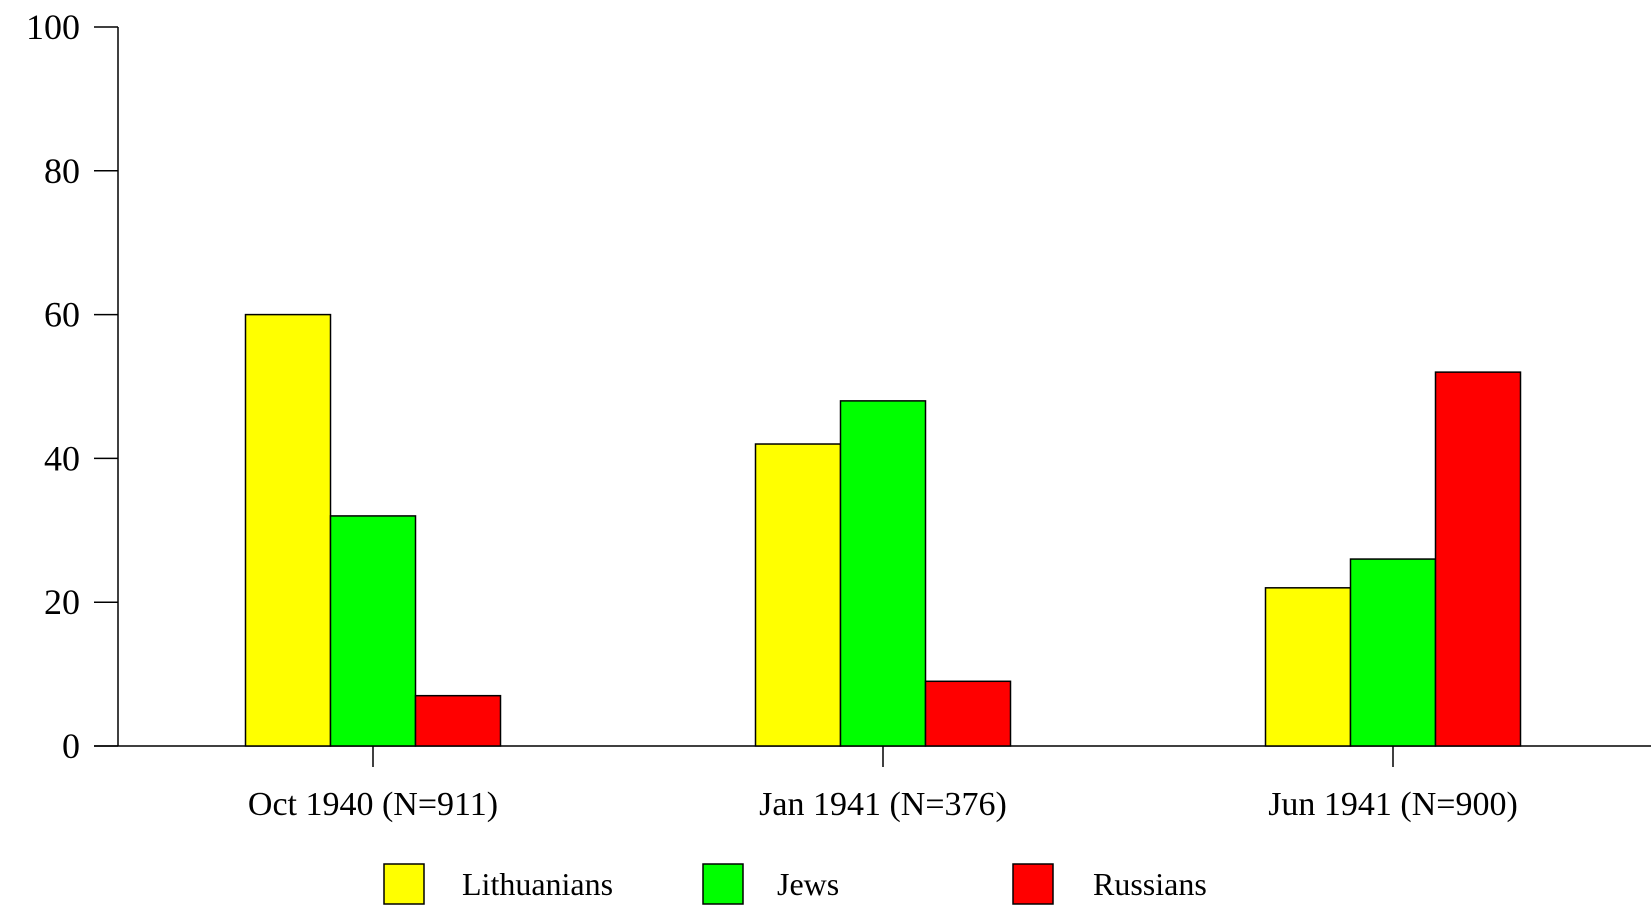  I want to click on legend-swatch-russians, so click(1033, 884).